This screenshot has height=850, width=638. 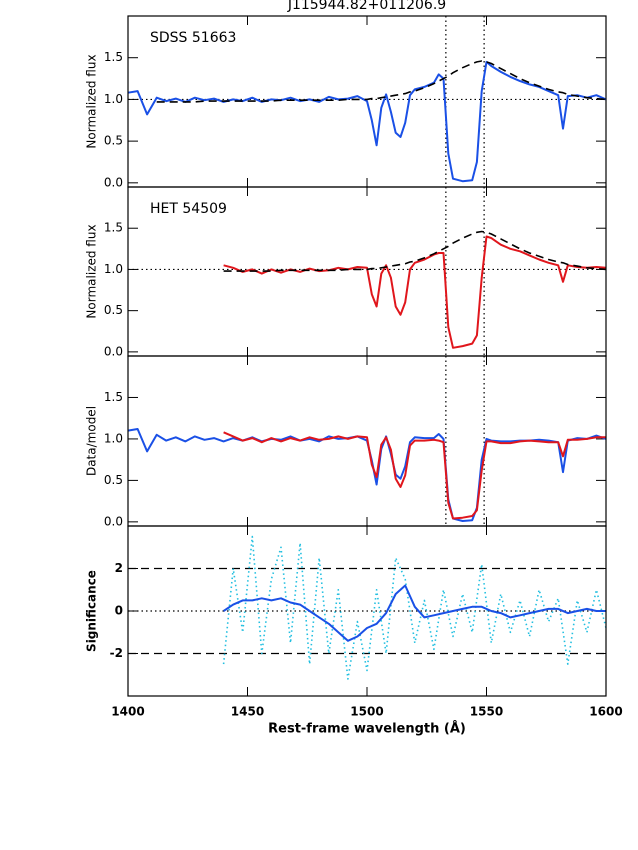 I want to click on y-tick-label: 0, so click(x=119, y=611).